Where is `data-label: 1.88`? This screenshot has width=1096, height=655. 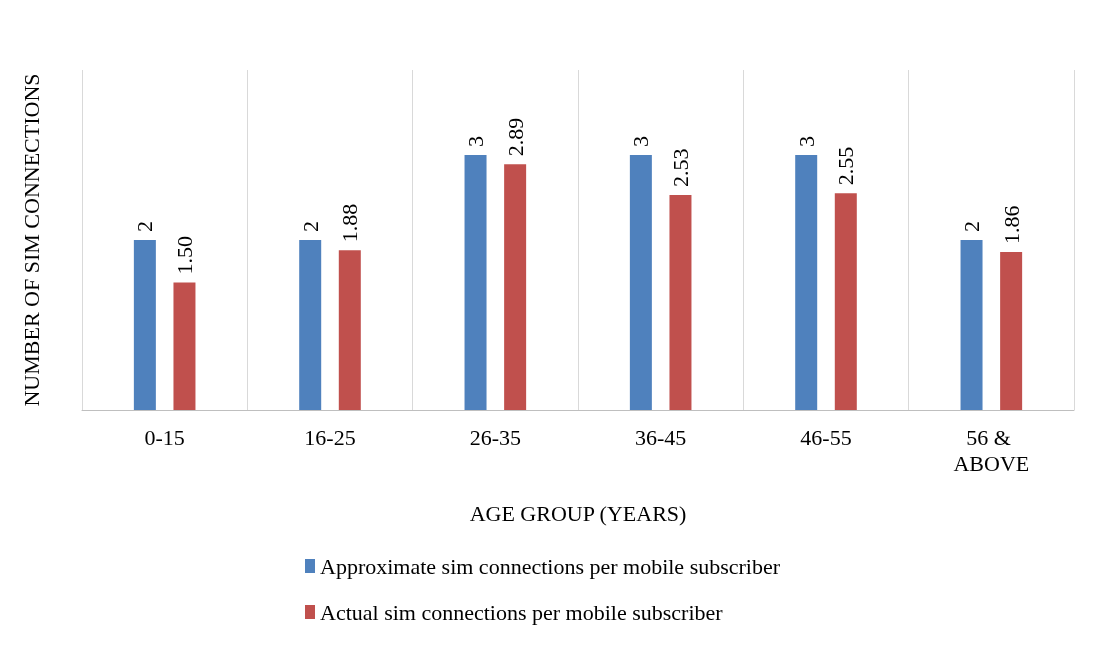
data-label: 1.88 is located at coordinates (350, 223).